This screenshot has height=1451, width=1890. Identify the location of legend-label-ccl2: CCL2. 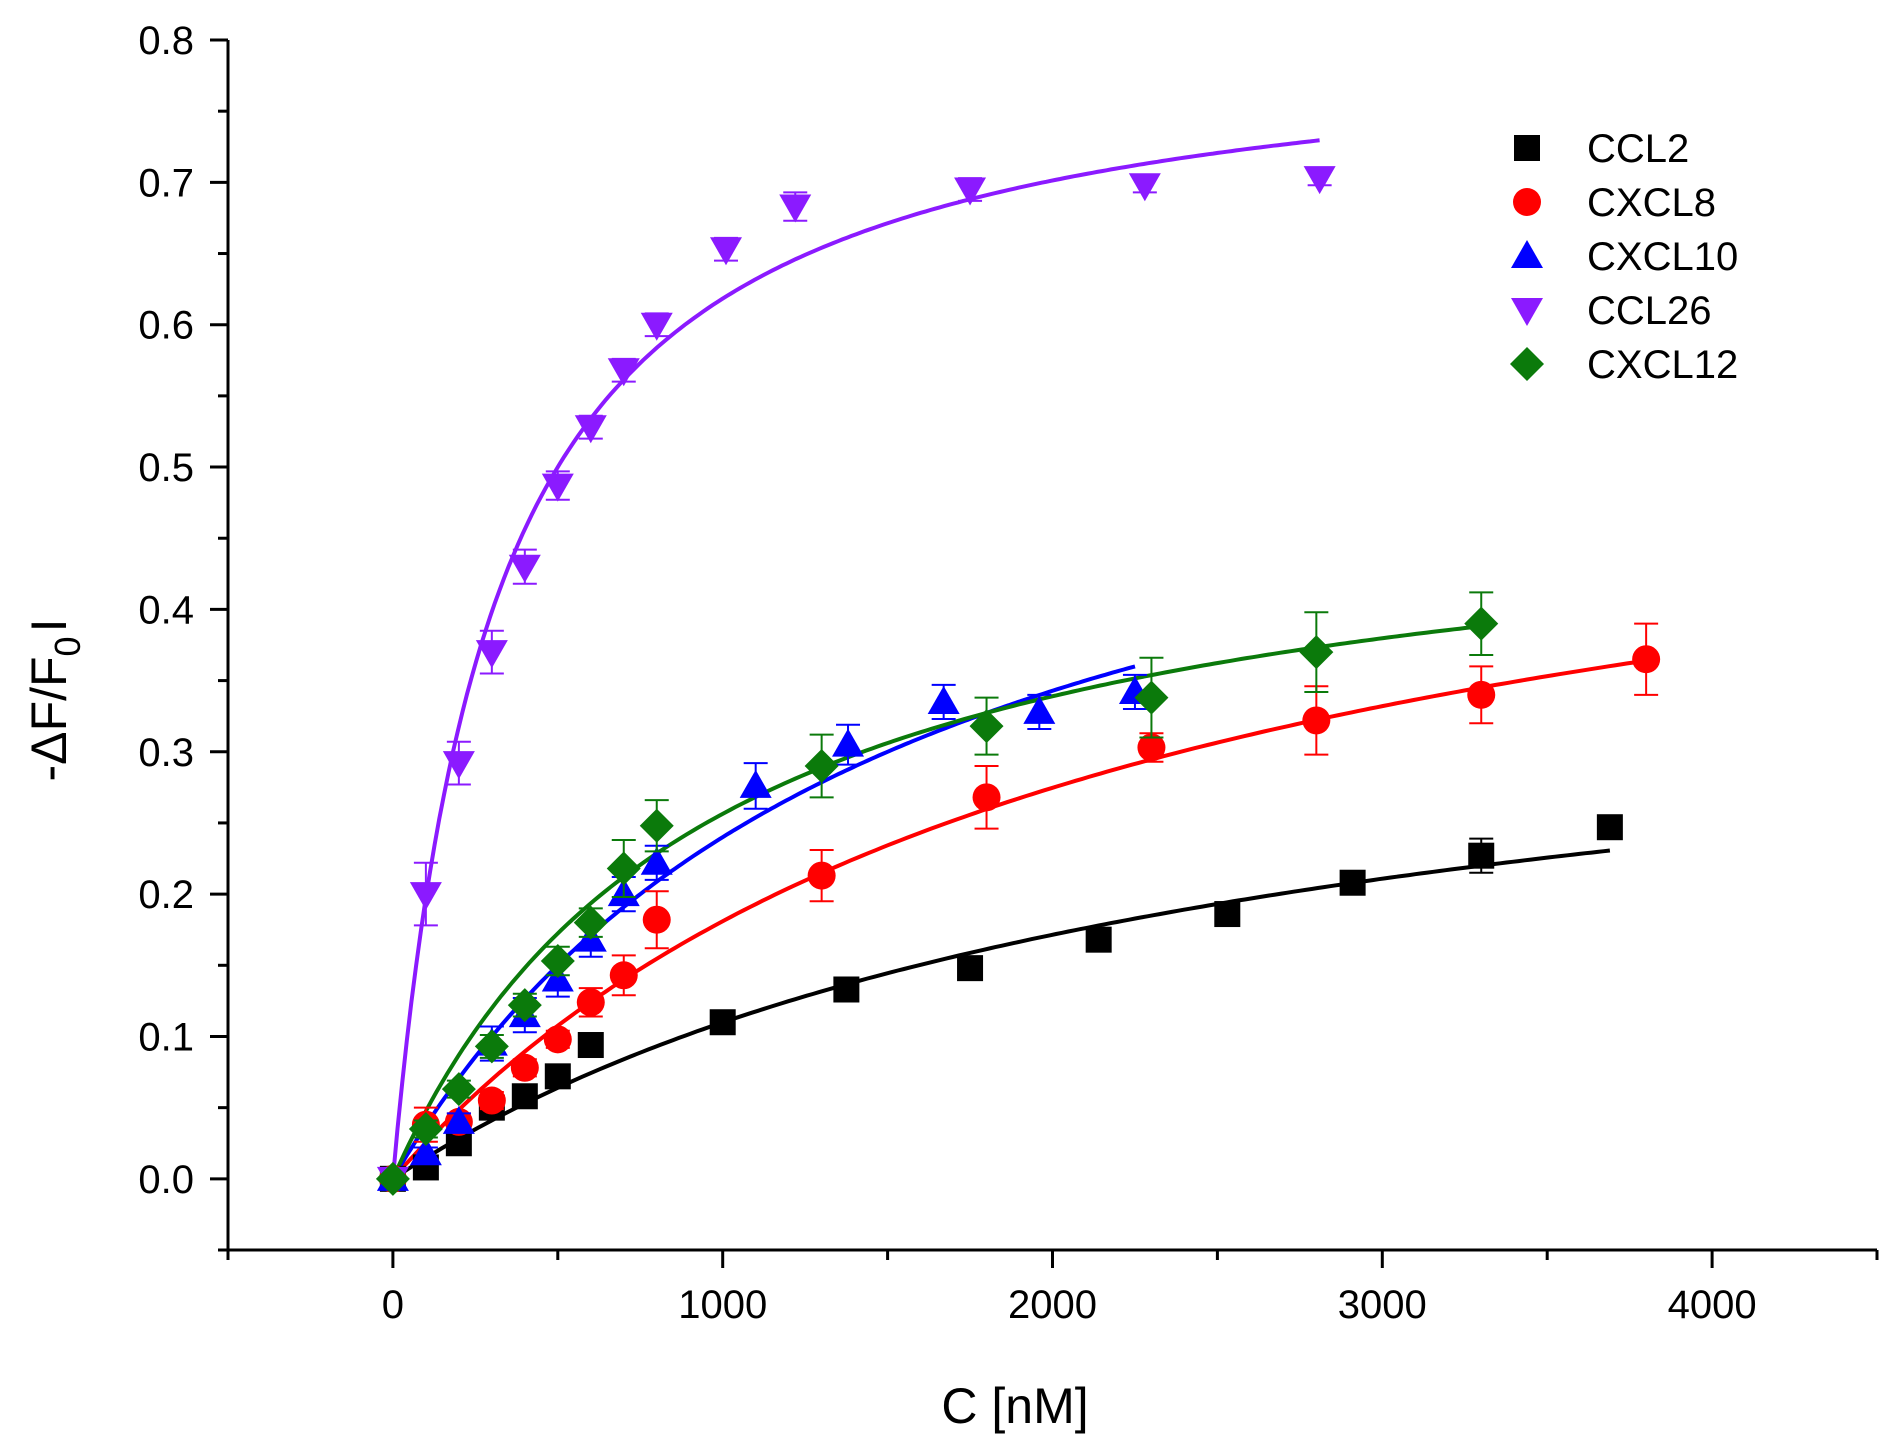
(1638, 149).